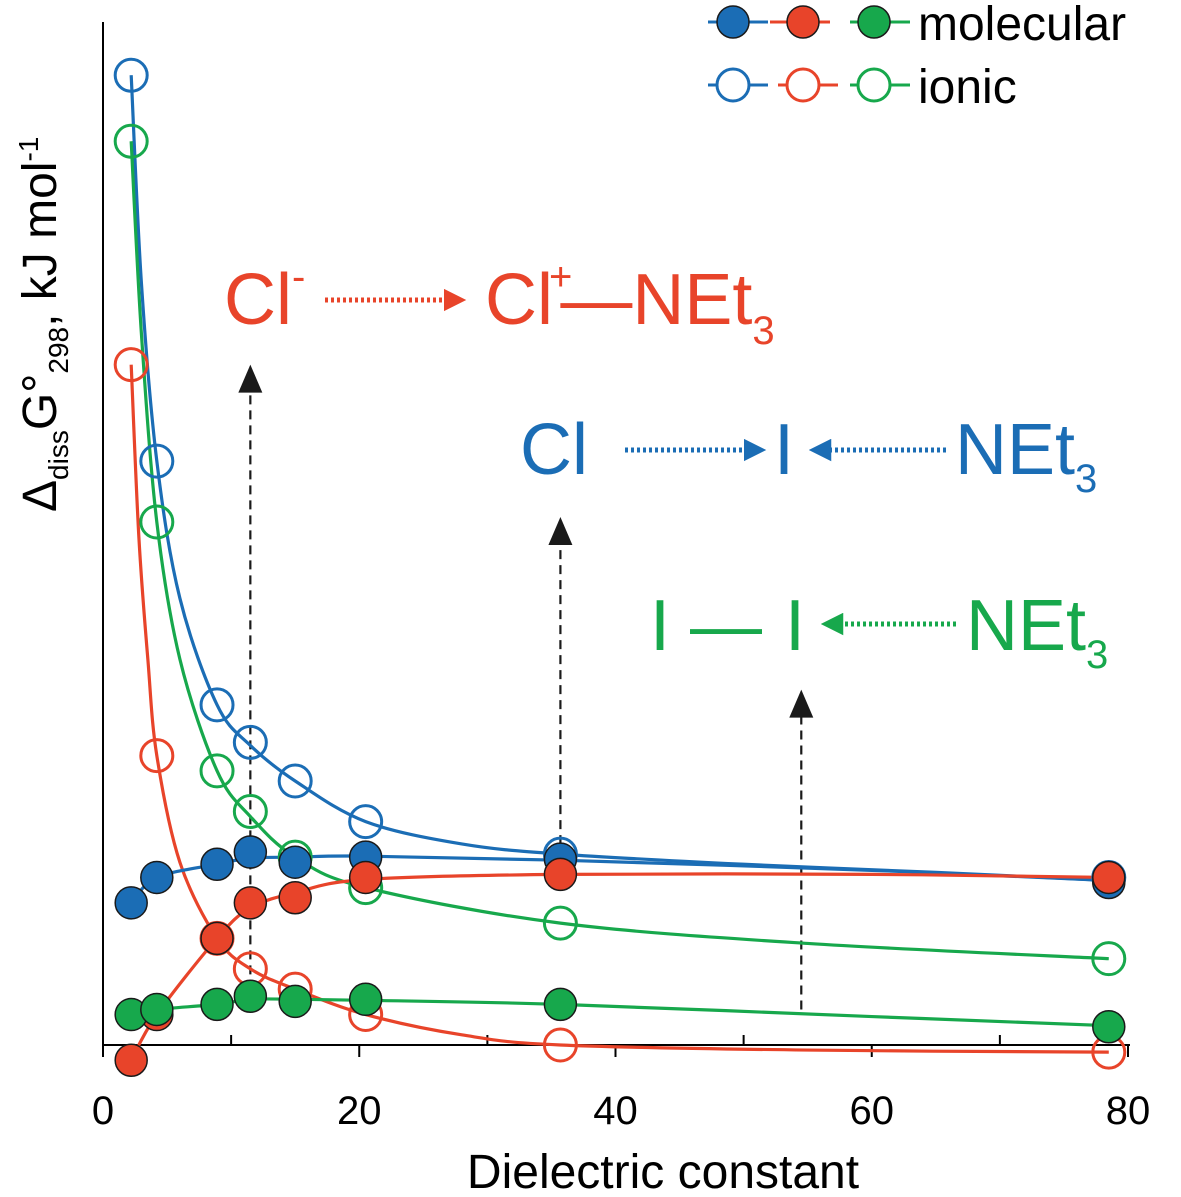 This screenshot has width=1181, height=1197. Describe the element at coordinates (872, 1111) in the screenshot. I see `x-tick-label-60: 60` at that location.